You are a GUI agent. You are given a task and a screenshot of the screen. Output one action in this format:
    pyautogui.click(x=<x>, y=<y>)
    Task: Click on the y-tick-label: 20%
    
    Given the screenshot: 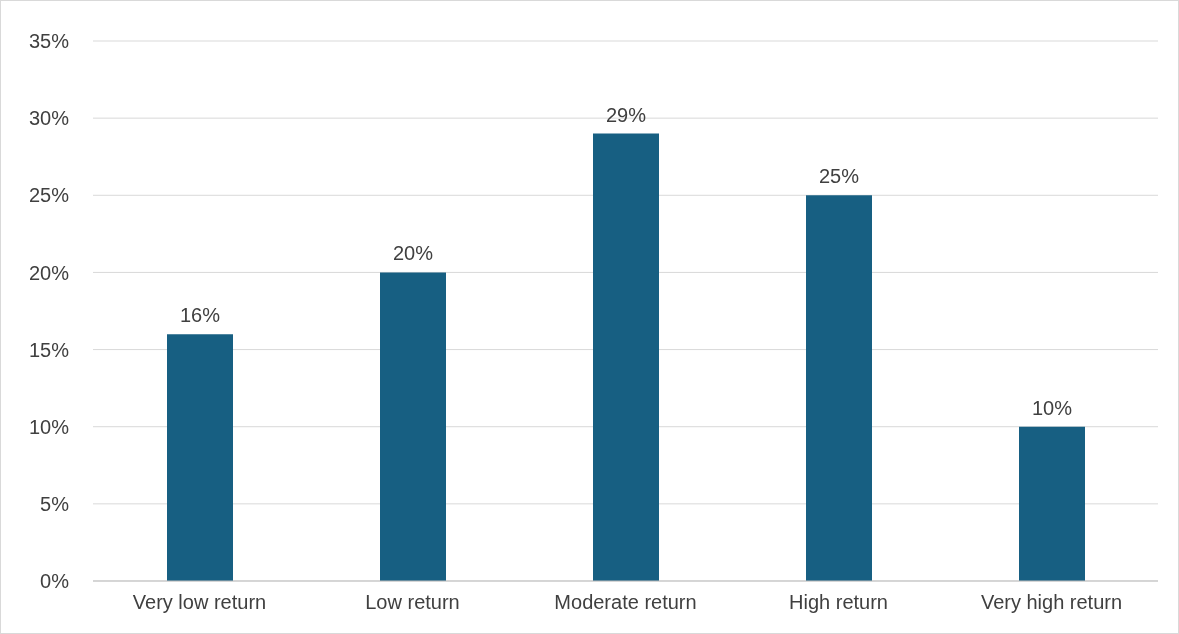 What is the action you would take?
    pyautogui.click(x=49, y=272)
    